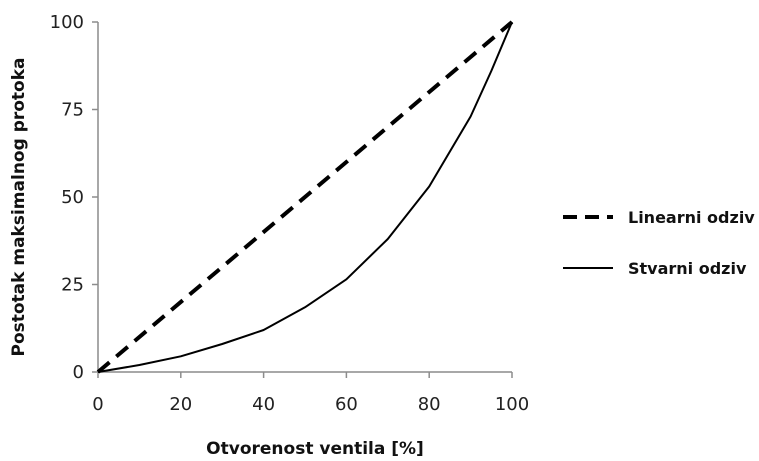 Image resolution: width=759 pixels, height=461 pixels. Describe the element at coordinates (691, 217) in the screenshot. I see `legend-label-linearni-odziv: Linearni odziv` at that location.